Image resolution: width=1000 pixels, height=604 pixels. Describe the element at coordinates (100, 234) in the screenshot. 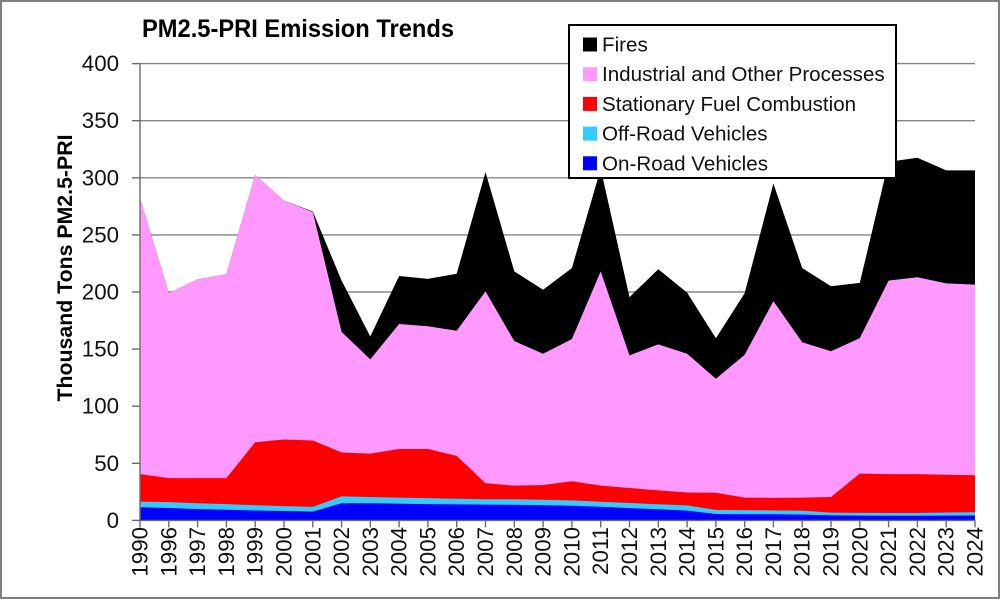

I see `svg-text: 250` at that location.